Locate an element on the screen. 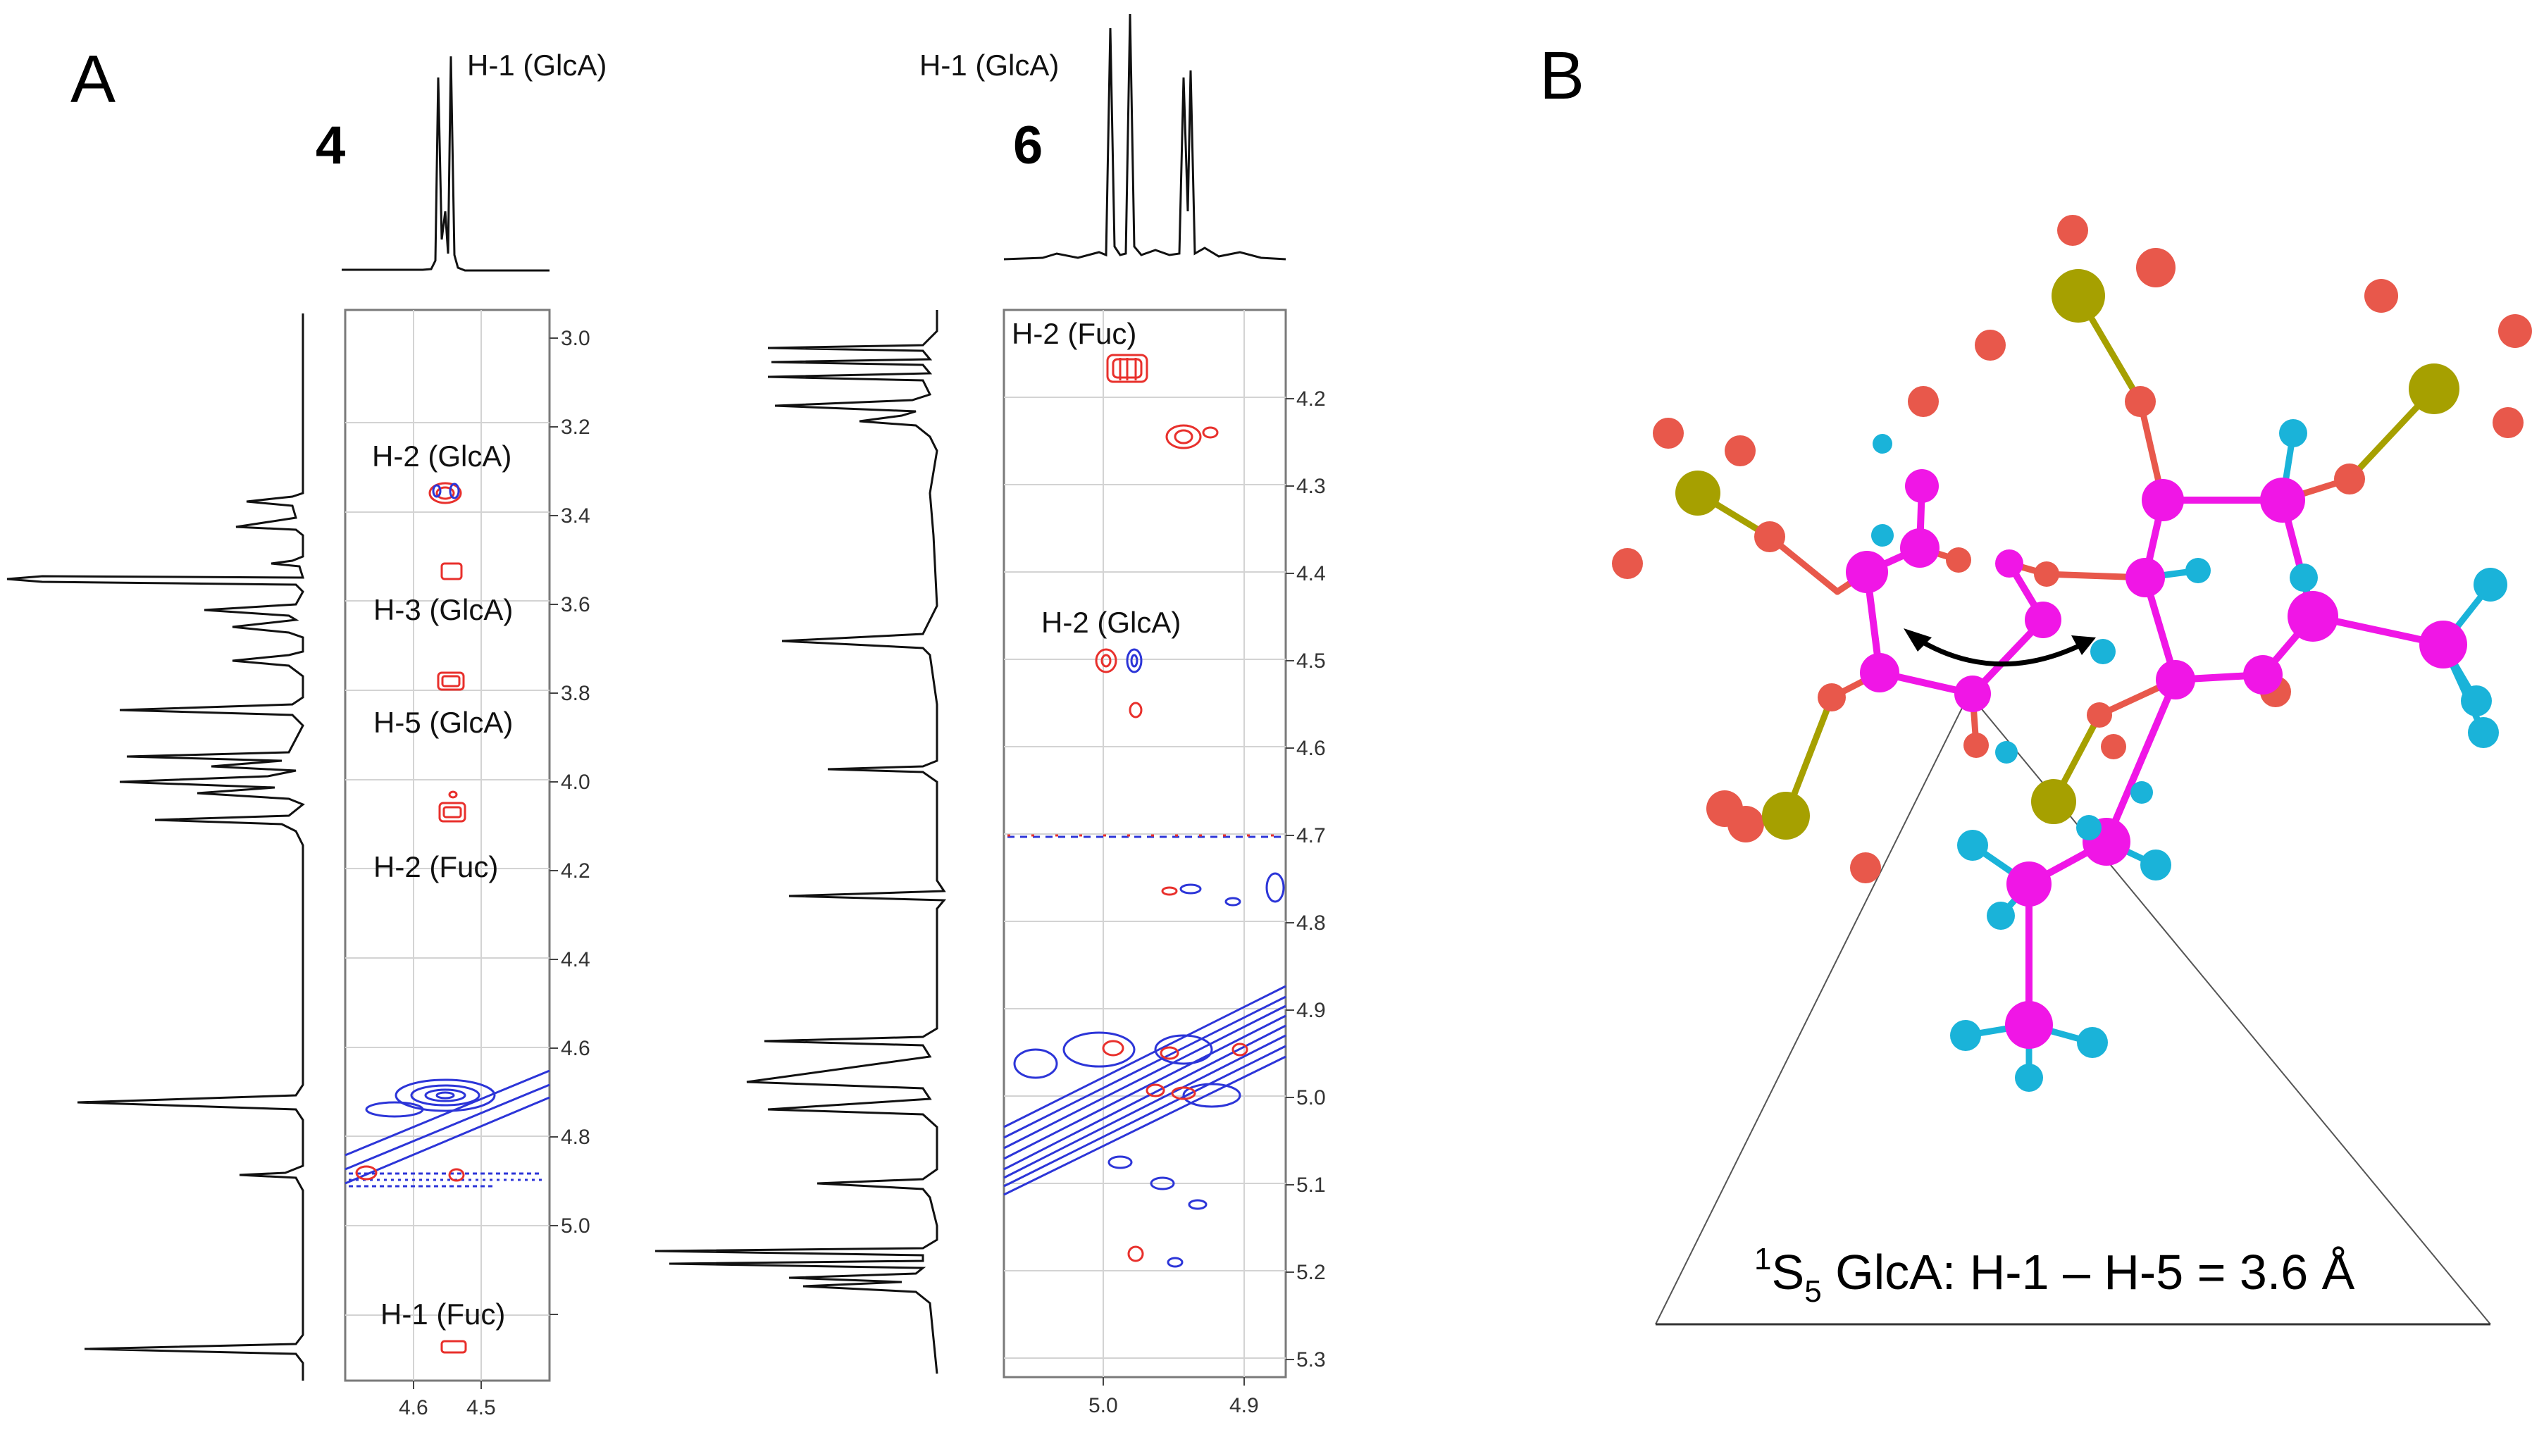  peak-label-h2-fuc-4: H-2 (Fuc) is located at coordinates (435, 866).